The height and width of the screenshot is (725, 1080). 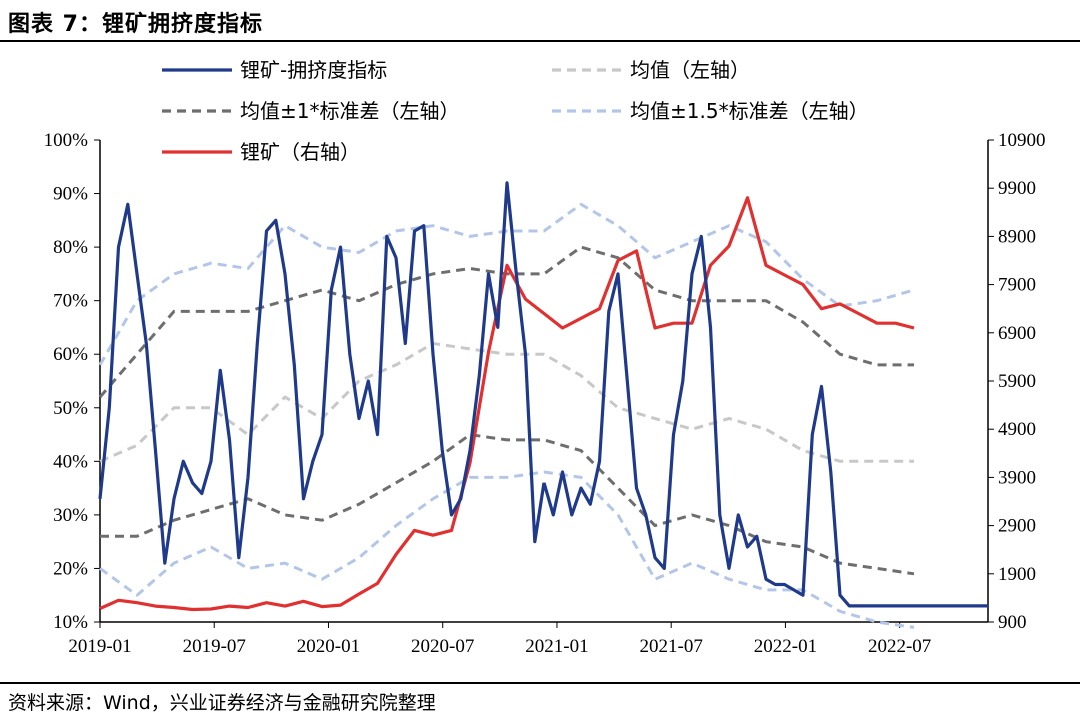 What do you see at coordinates (135, 24) in the screenshot?
I see `figure-title: 图表 7：锂矿拥挤度指标` at bounding box center [135, 24].